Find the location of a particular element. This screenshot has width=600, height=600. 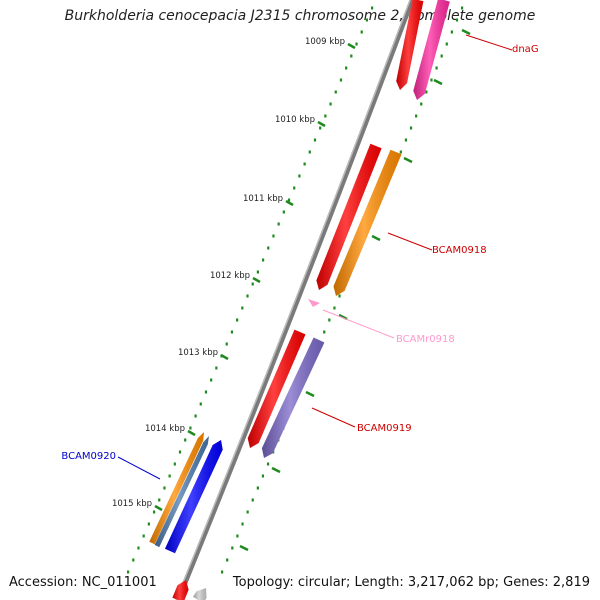

tick-label: 1015 kbp is located at coordinates (132, 504).